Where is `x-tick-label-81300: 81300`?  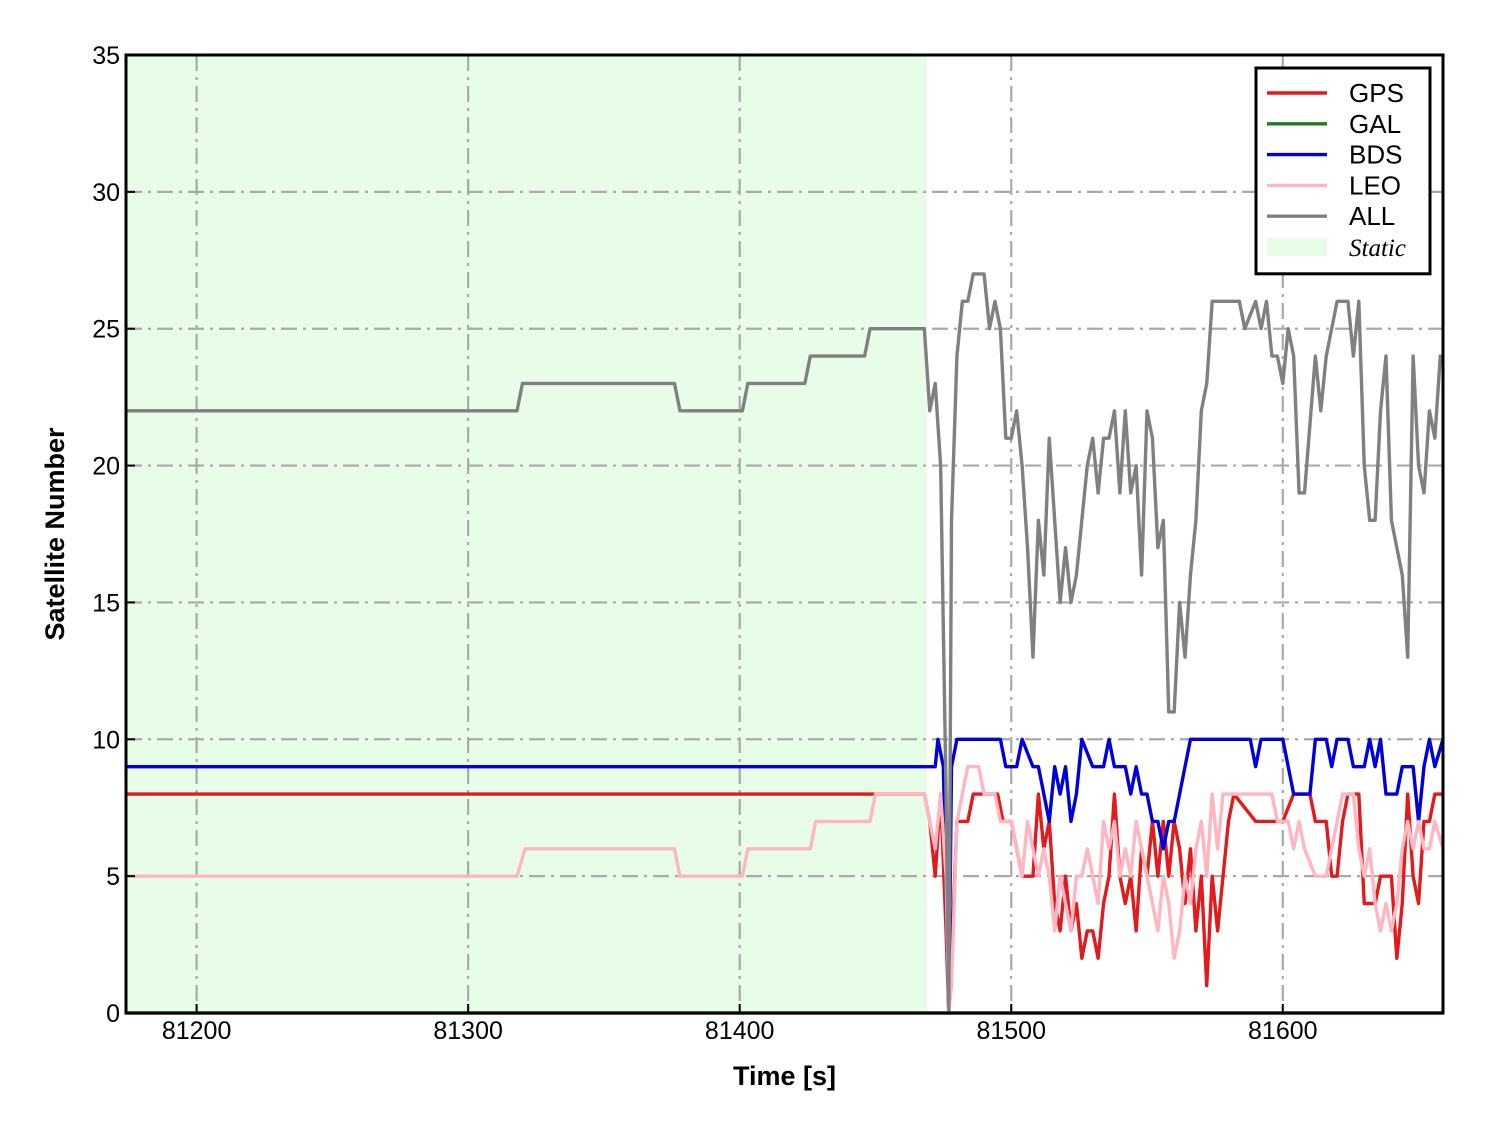 x-tick-label-81300: 81300 is located at coordinates (468, 1031).